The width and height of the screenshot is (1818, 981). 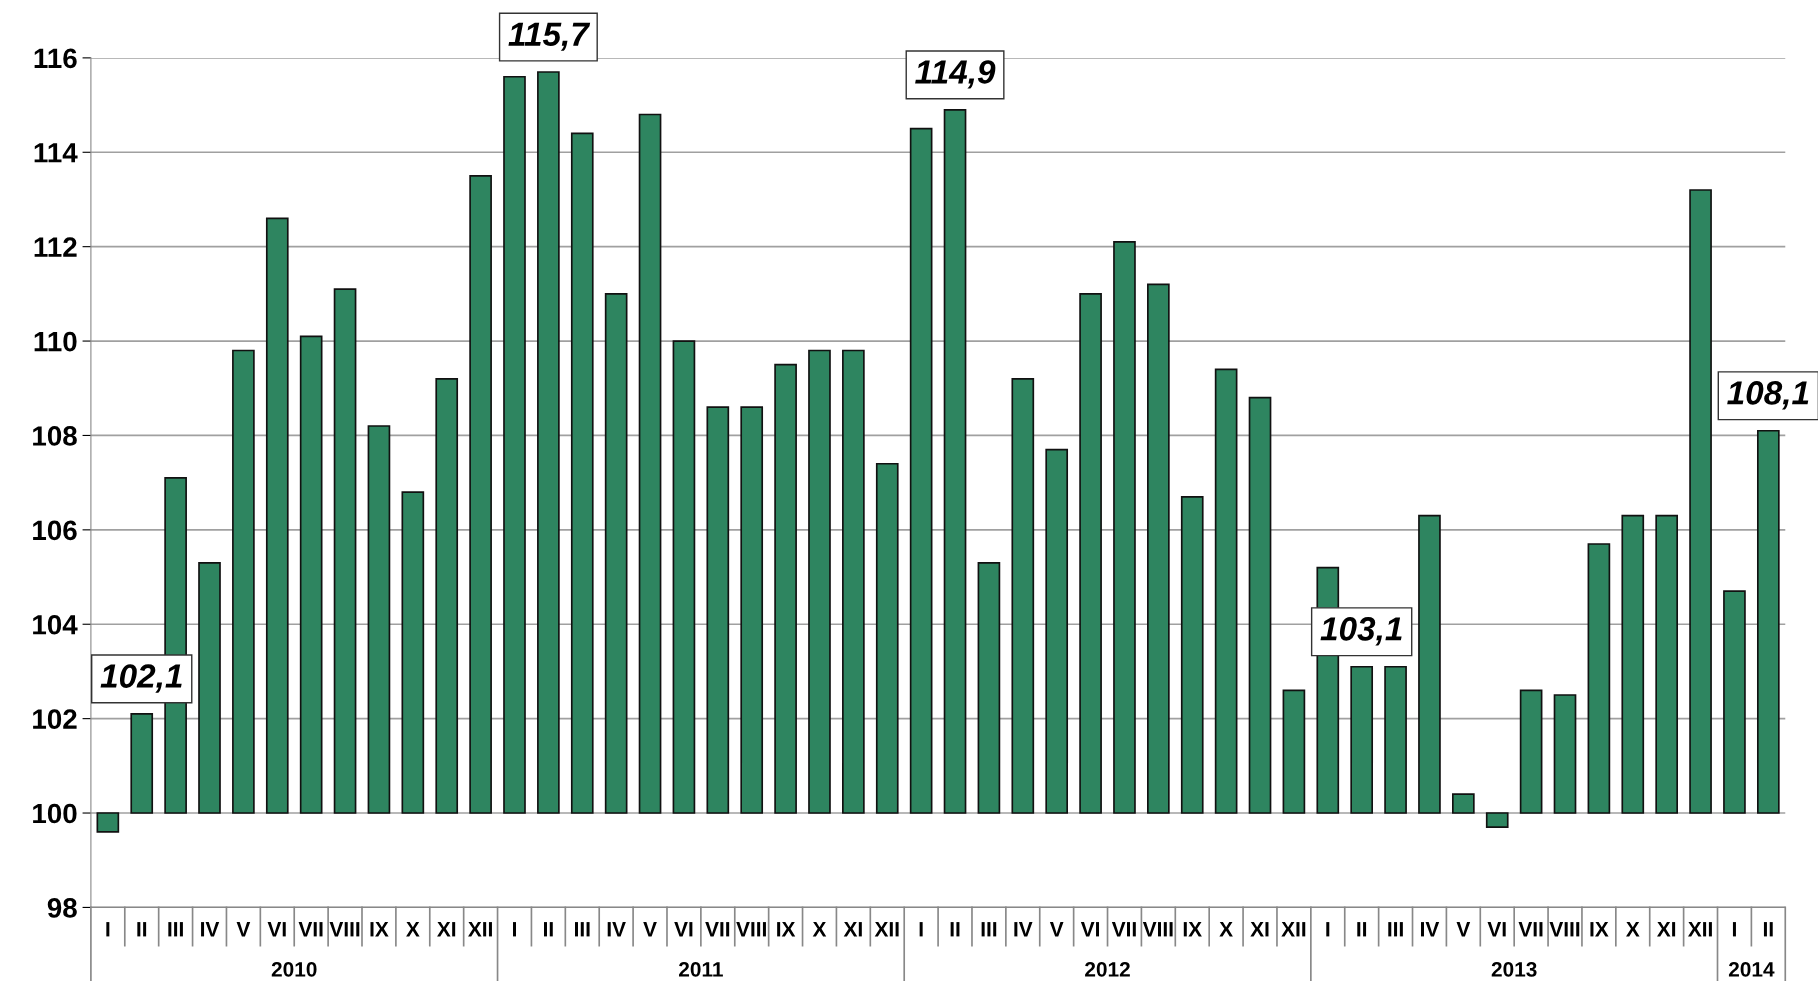 I want to click on y-tick-label: 104, so click(x=55, y=624).